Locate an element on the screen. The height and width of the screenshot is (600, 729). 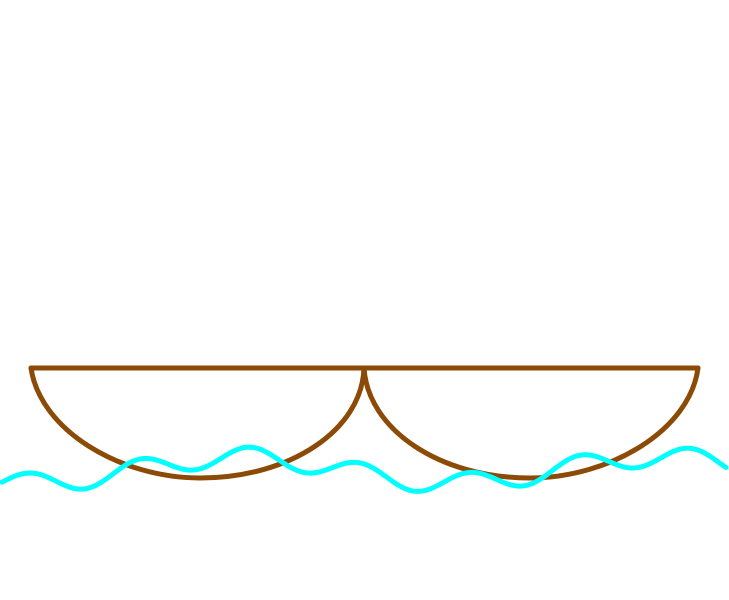
water-wave is located at coordinates (364, 469).